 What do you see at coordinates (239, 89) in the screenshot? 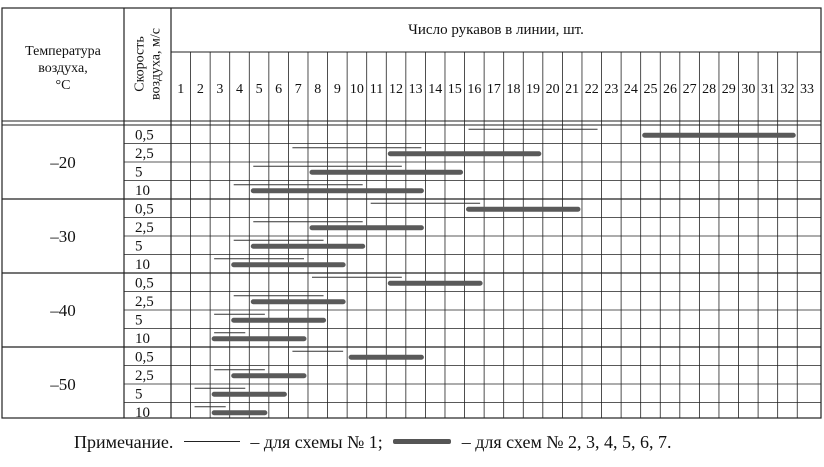
I see `sleeve-number-label: 4` at bounding box center [239, 89].